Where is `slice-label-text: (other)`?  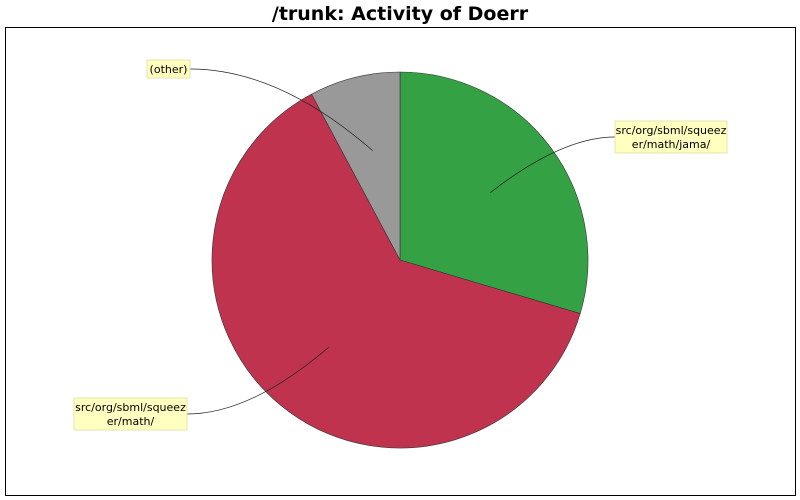
slice-label-text: (other) is located at coordinates (169, 69).